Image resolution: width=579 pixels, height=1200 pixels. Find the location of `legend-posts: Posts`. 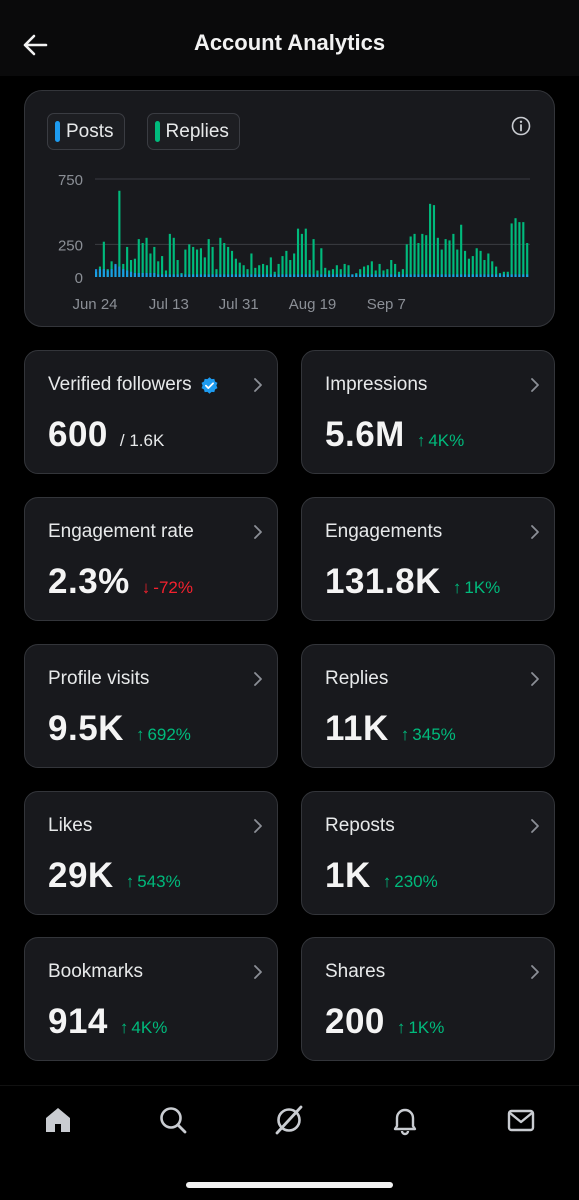

legend-posts: Posts is located at coordinates (86, 131).